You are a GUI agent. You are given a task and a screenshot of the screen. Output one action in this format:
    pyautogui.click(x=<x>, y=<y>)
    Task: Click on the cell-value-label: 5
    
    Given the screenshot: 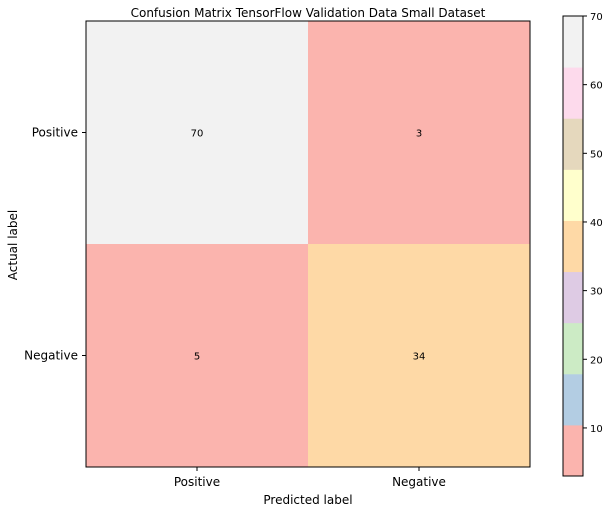 What is the action you would take?
    pyautogui.click(x=197, y=357)
    